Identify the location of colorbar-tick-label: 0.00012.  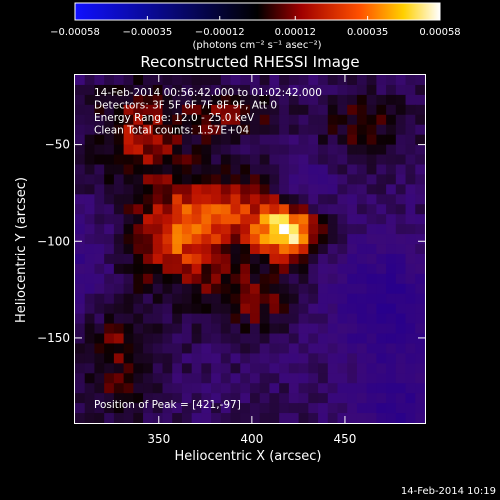
(295, 32).